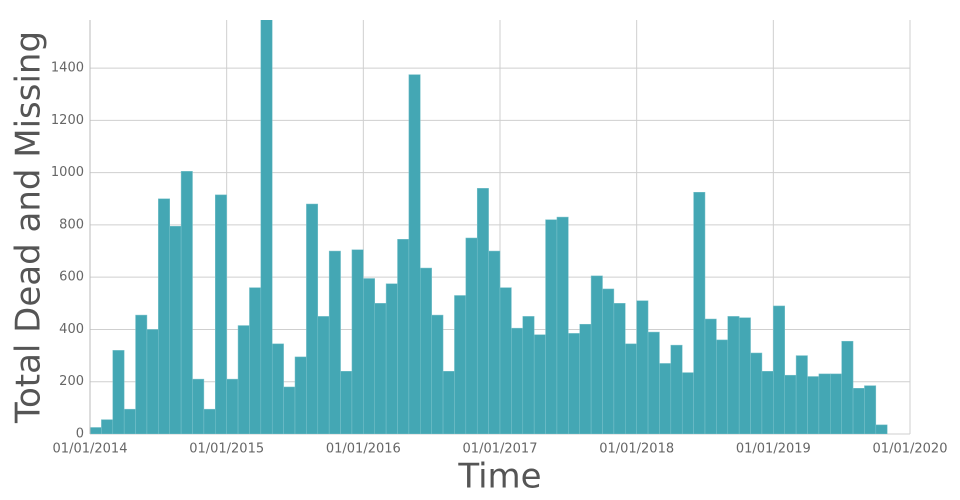 The image size is (960, 500). What do you see at coordinates (910, 449) in the screenshot?
I see `x-tick-label: 01/01/2020` at bounding box center [910, 449].